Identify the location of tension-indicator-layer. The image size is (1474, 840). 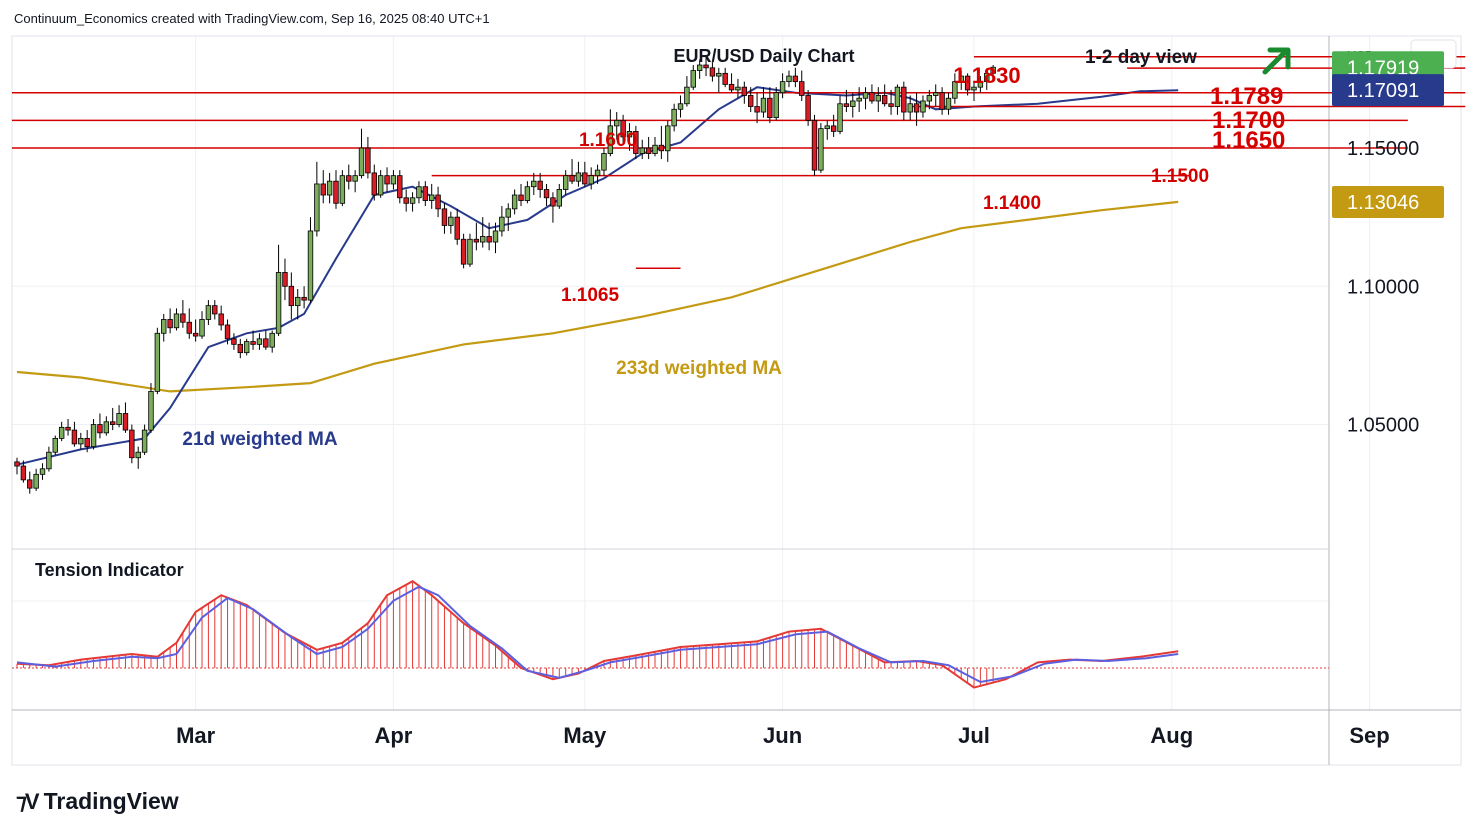
(670, 634).